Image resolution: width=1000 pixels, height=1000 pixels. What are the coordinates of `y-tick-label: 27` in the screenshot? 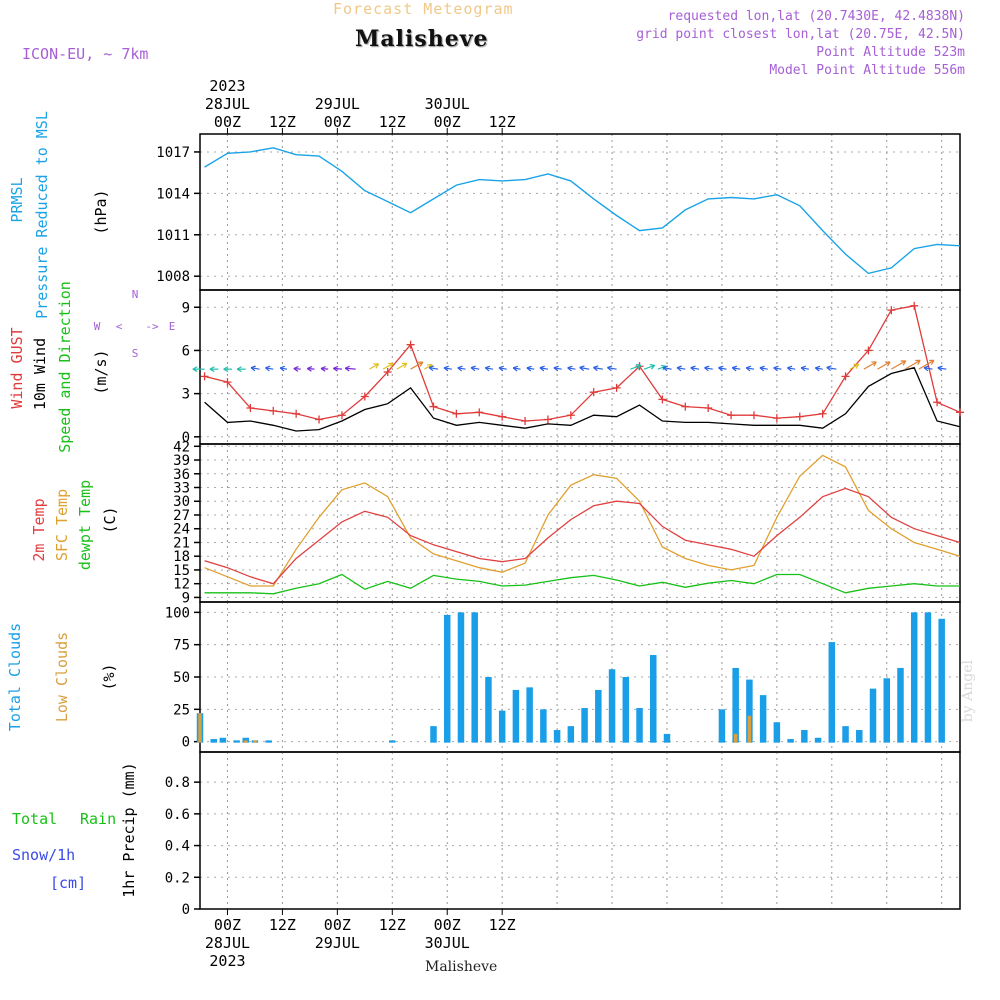 It's located at (181, 516).